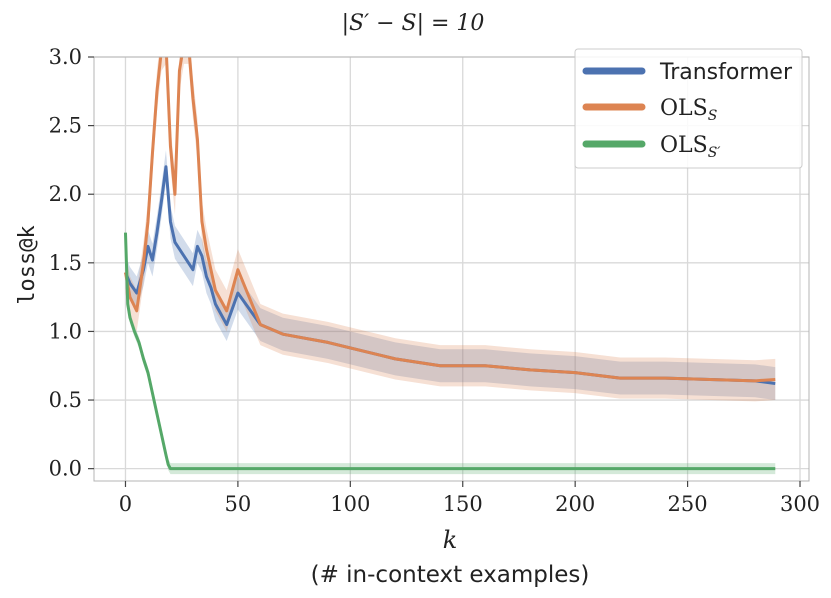  What do you see at coordinates (65, 126) in the screenshot?
I see `y-tick-label: 2.5` at bounding box center [65, 126].